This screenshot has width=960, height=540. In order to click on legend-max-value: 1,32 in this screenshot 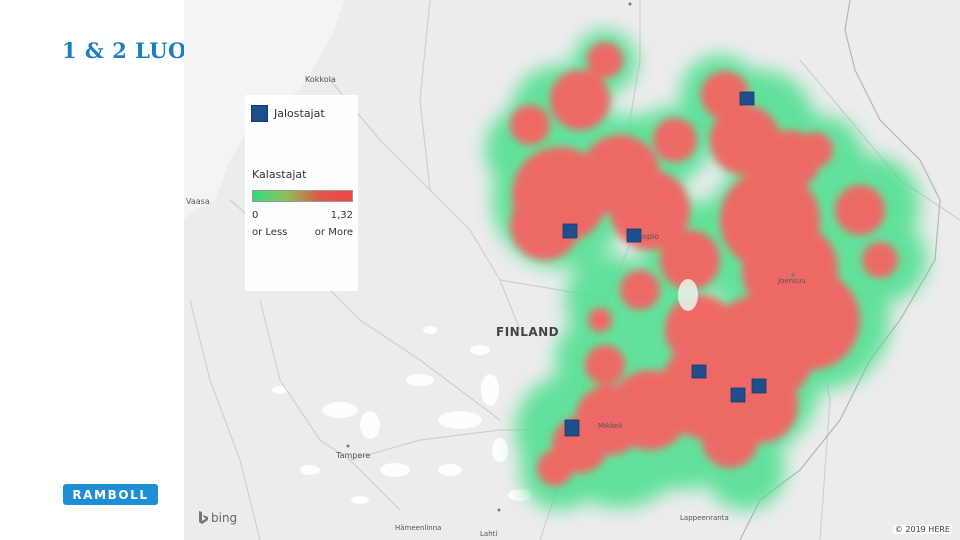, I will do `click(341, 215)`.